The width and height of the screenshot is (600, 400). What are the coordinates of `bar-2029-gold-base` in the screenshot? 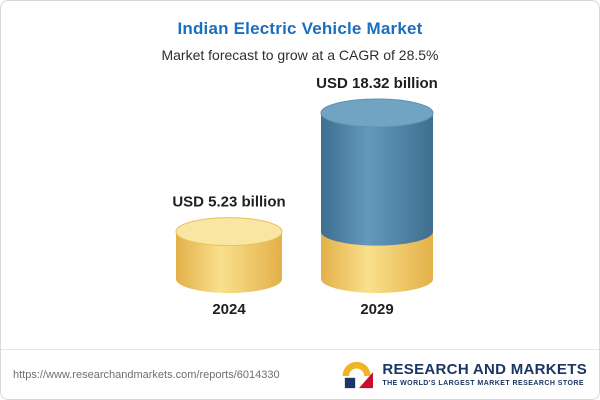 It's located at (377, 262).